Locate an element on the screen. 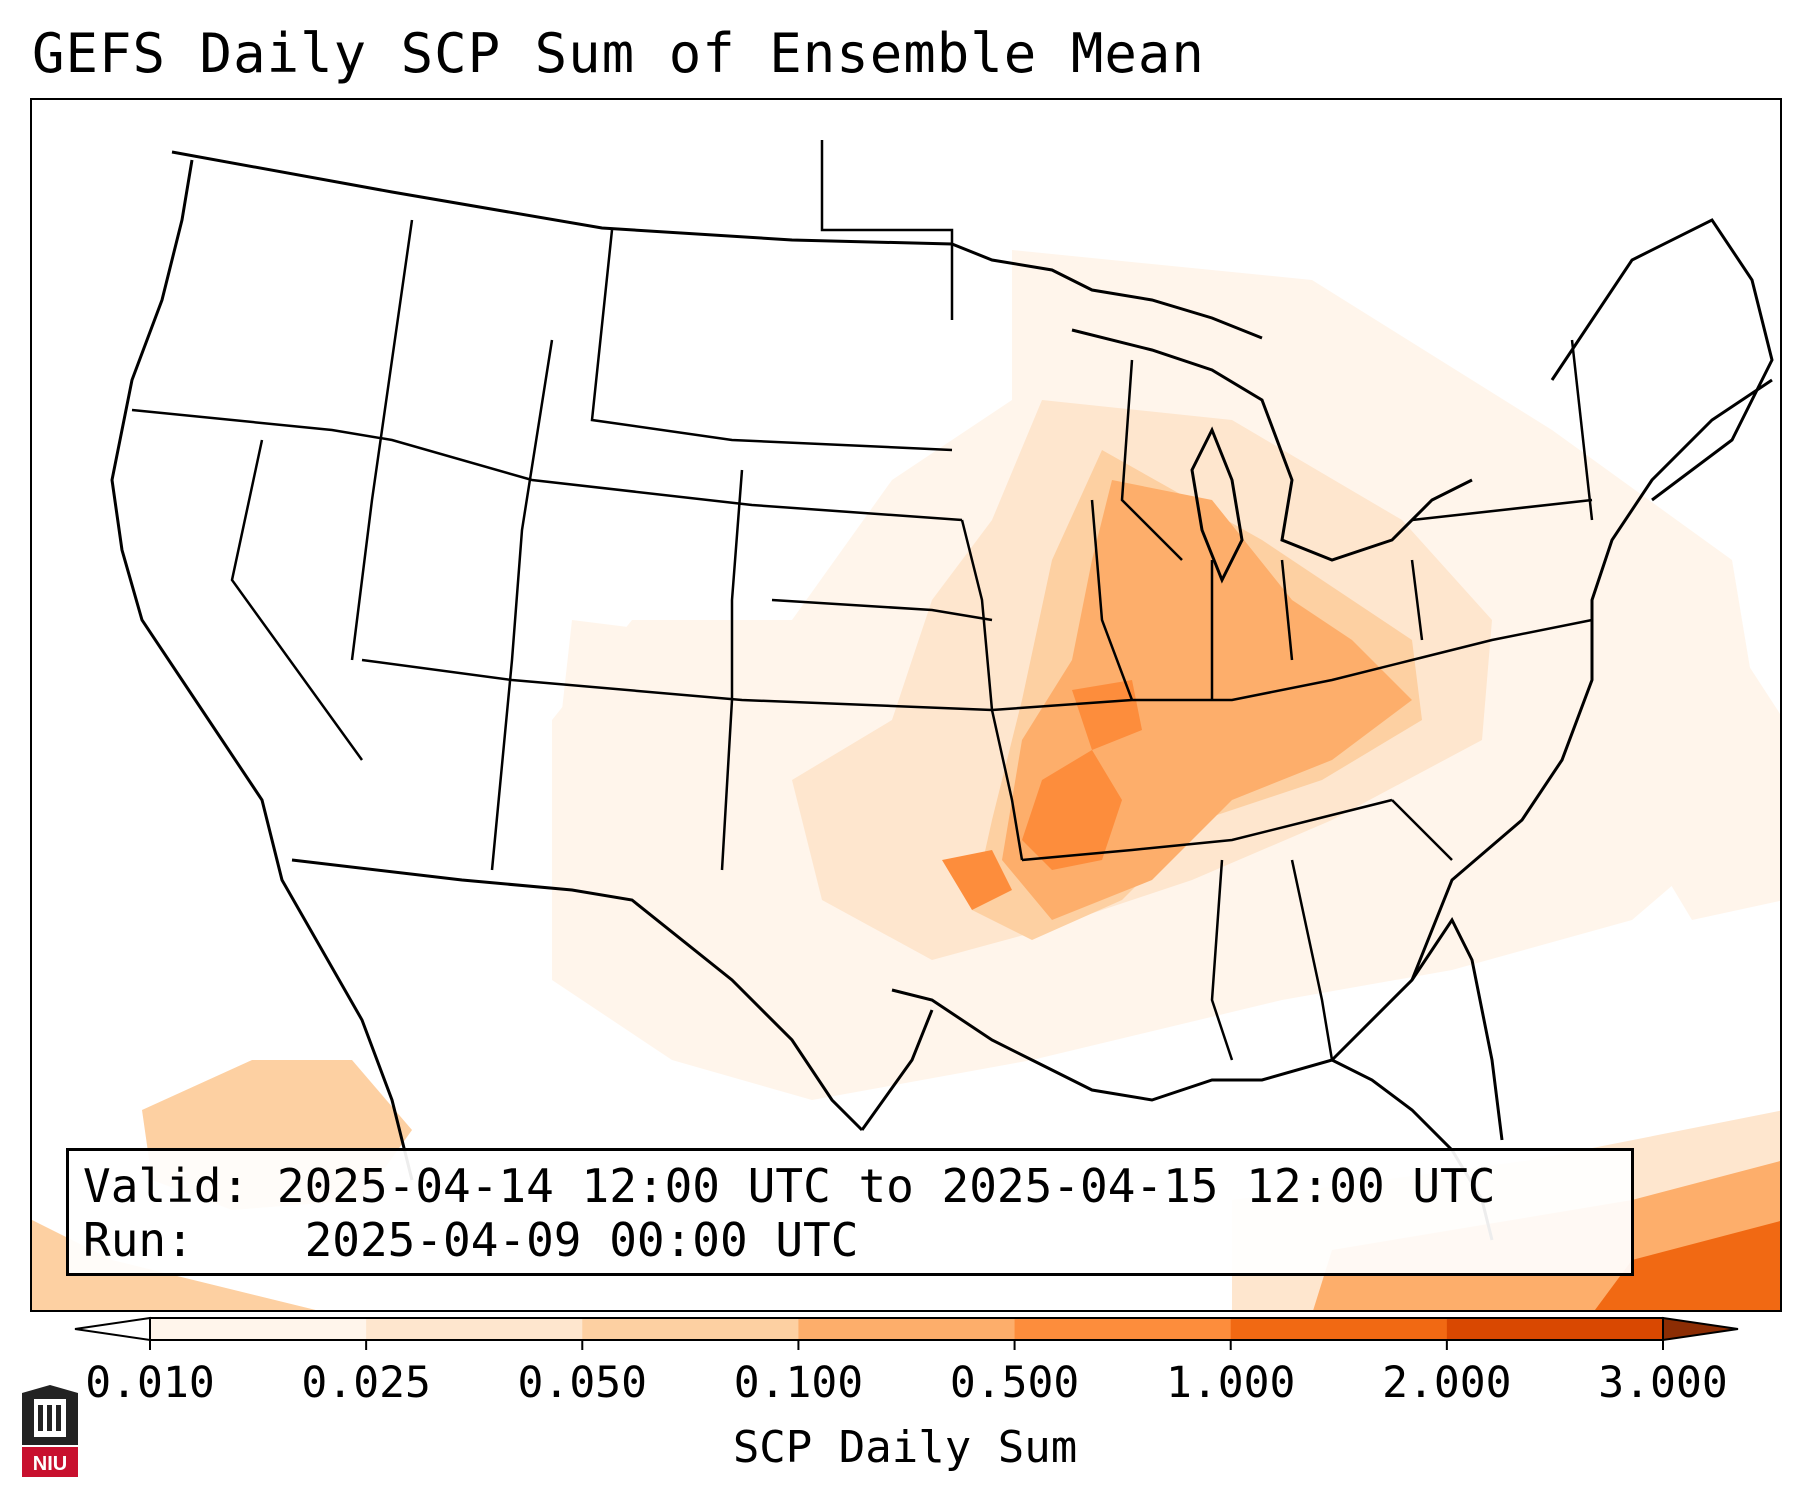 The height and width of the screenshot is (1500, 1803). texas-coast is located at coordinates (897, 1070).